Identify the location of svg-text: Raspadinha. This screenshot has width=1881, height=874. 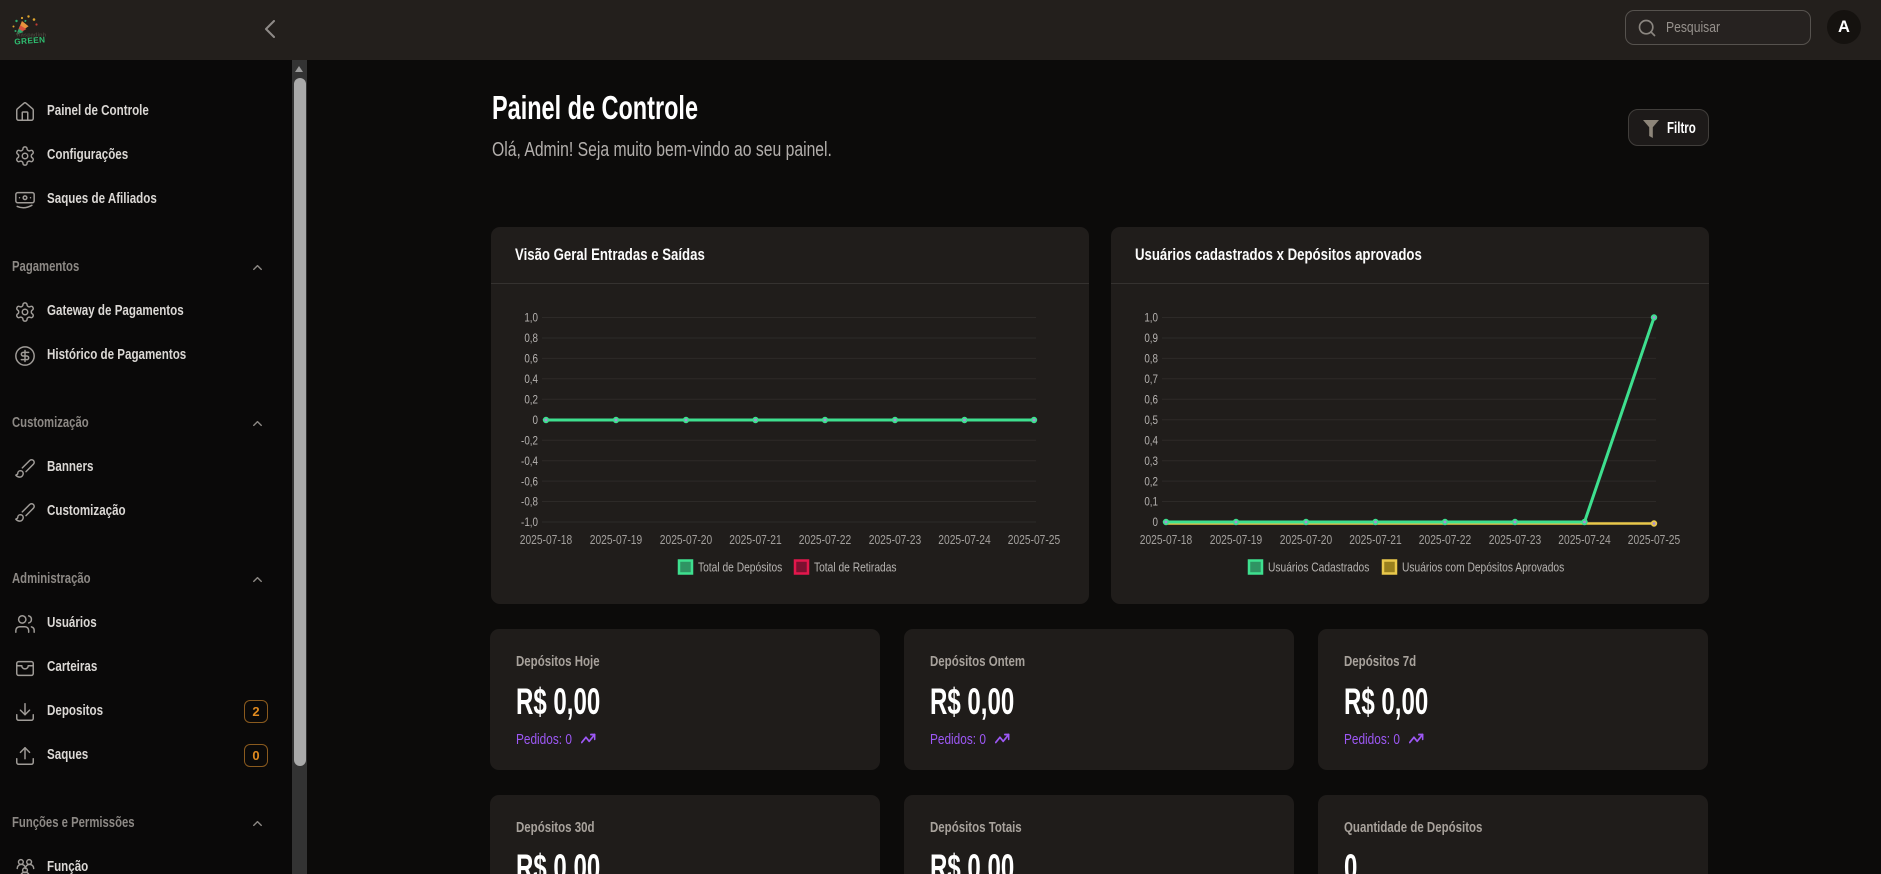
(32, 36).